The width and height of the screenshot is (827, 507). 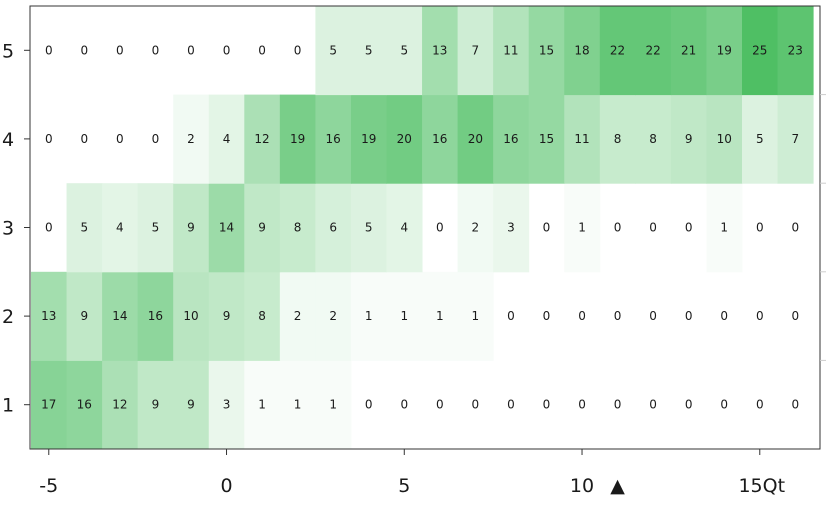 I want to click on y-tick-label: 3, so click(x=8, y=229).